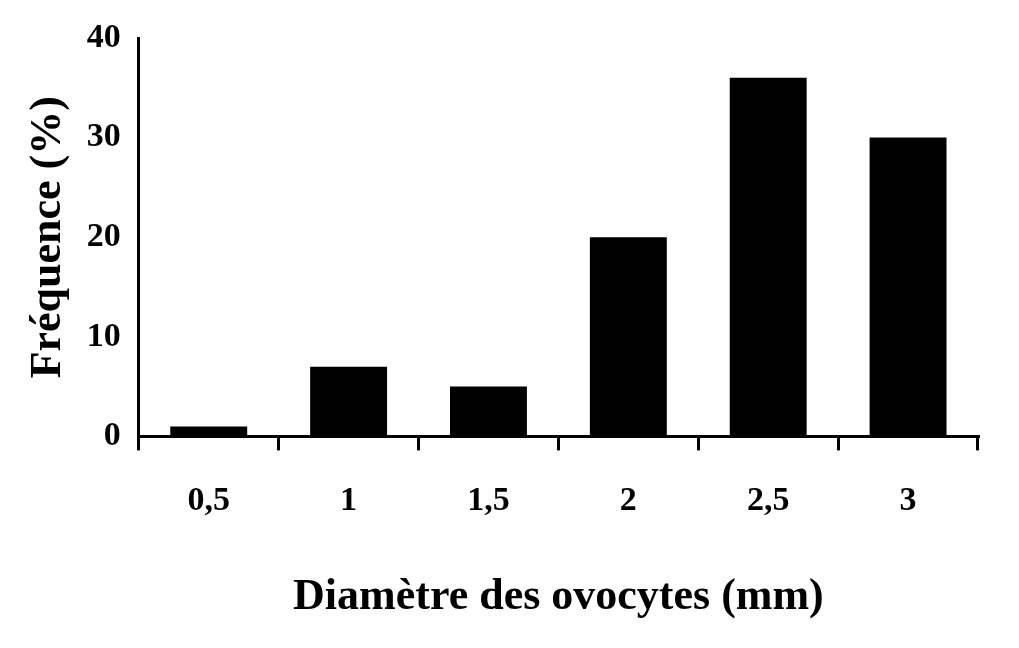 Image resolution: width=1019 pixels, height=648 pixels. Describe the element at coordinates (112, 434) in the screenshot. I see `y-tick-label: 0` at that location.